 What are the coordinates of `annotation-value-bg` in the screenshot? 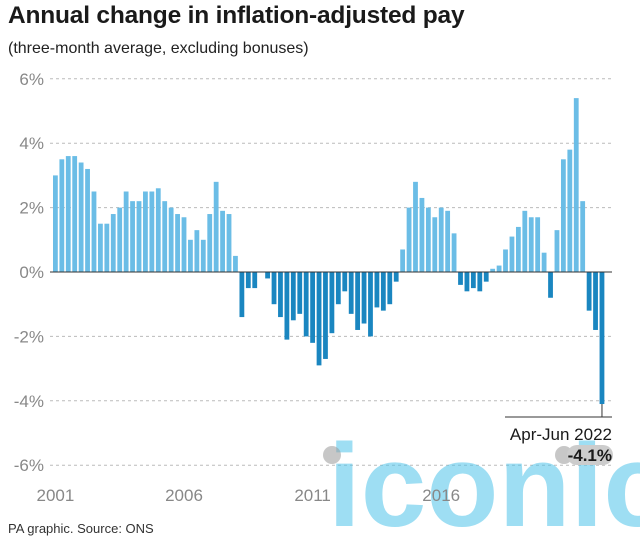 It's located at (590, 455).